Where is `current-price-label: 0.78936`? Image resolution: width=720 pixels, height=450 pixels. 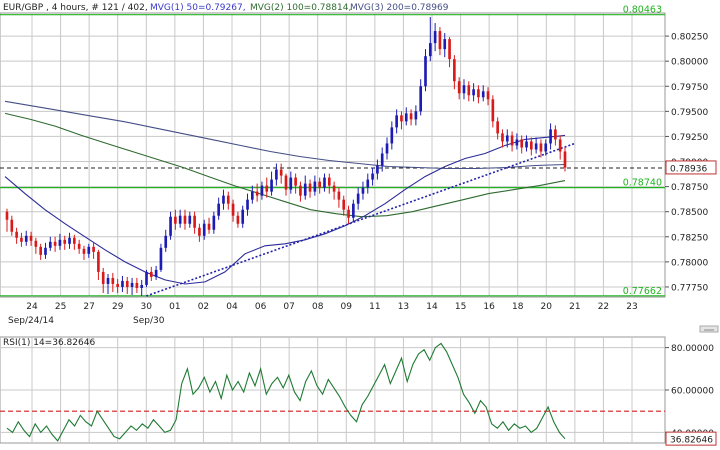
current-price-label: 0.78936 is located at coordinates (688, 169).